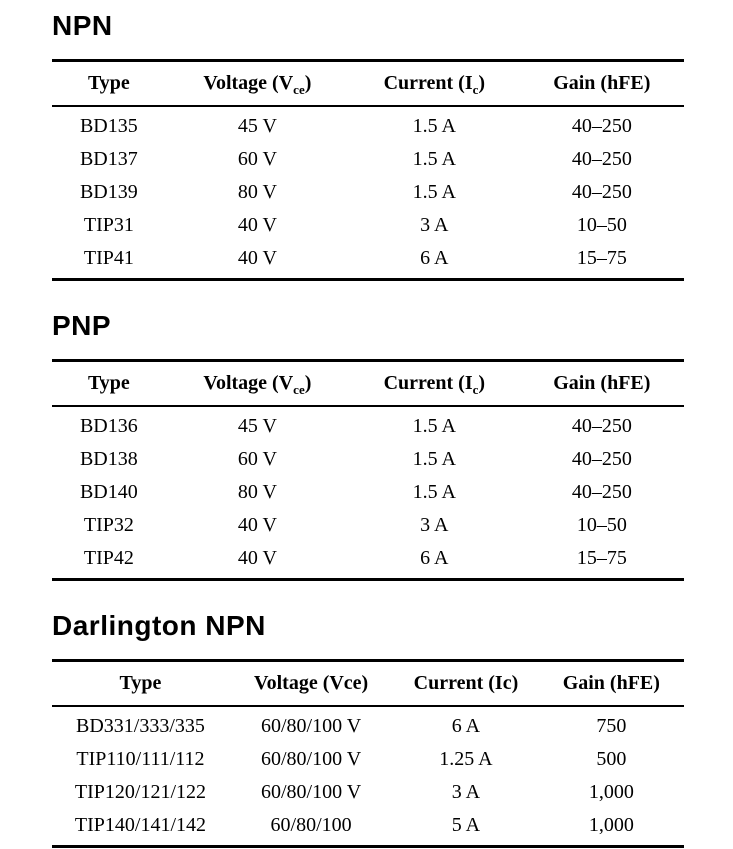 This screenshot has height=849, width=733. What do you see at coordinates (140, 792) in the screenshot?
I see `type-cell: TIP120/121/122` at bounding box center [140, 792].